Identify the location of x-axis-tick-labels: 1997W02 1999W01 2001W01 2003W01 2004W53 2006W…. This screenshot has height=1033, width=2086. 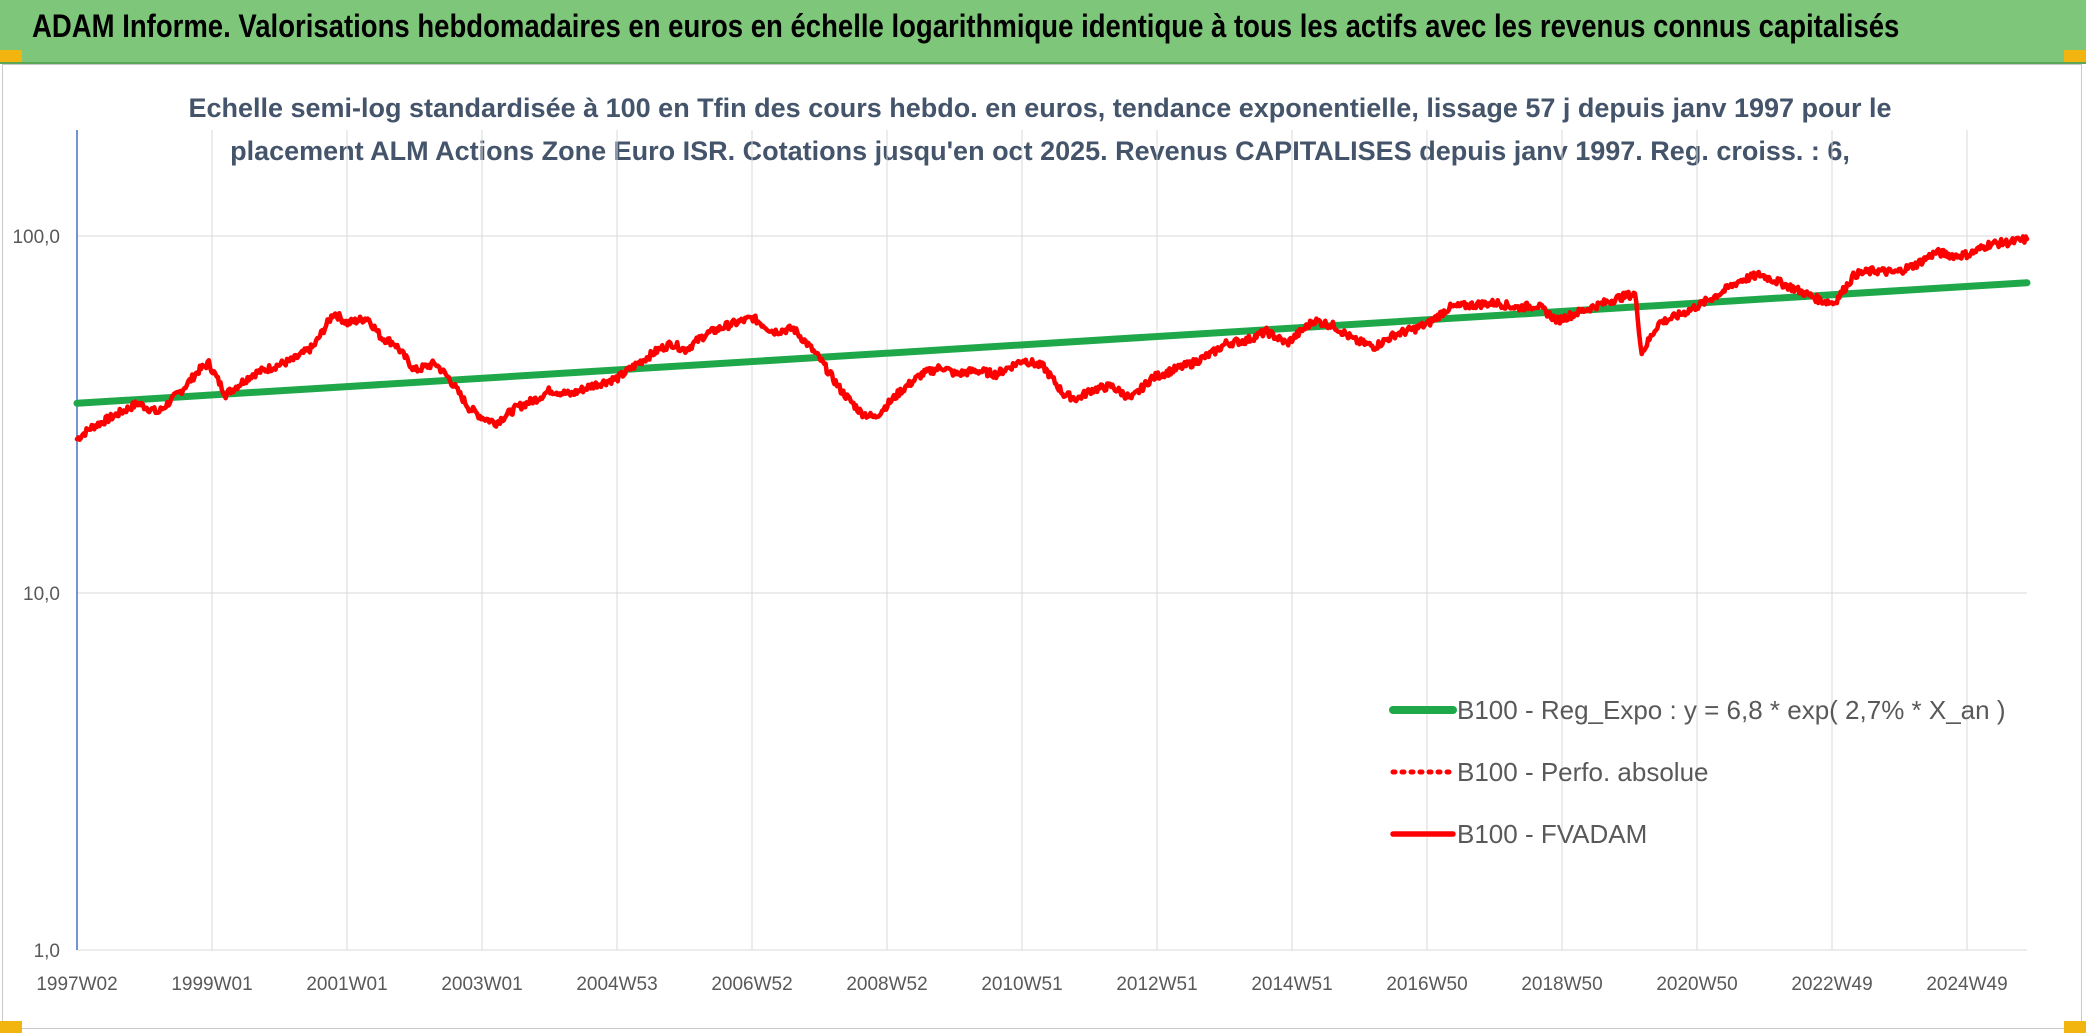
(1021, 984).